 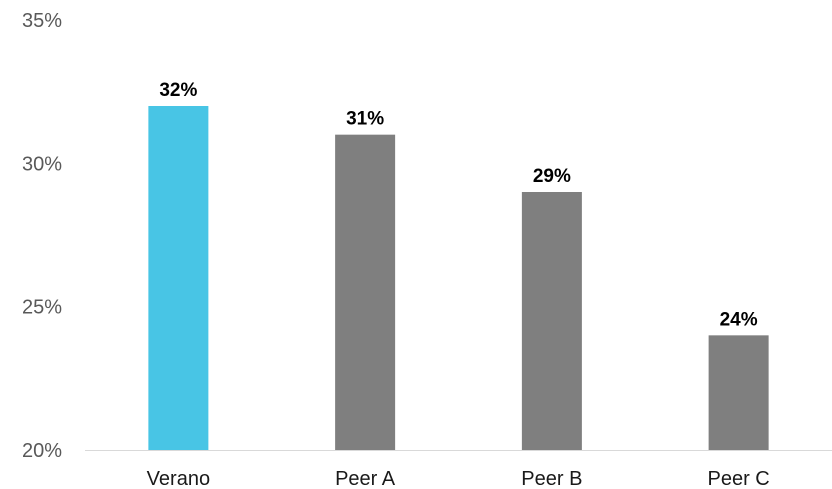 What do you see at coordinates (551, 478) in the screenshot?
I see `x-tick-label: Peer B` at bounding box center [551, 478].